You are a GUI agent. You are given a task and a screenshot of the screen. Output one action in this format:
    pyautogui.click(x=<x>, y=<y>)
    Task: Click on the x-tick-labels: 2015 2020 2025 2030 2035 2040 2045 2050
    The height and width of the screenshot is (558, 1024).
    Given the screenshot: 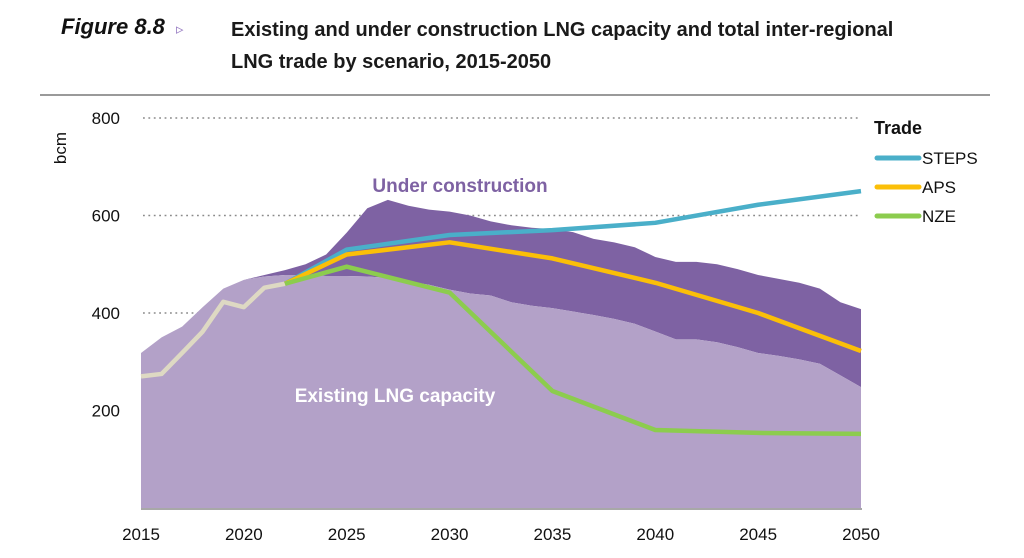 What is the action you would take?
    pyautogui.click(x=501, y=534)
    